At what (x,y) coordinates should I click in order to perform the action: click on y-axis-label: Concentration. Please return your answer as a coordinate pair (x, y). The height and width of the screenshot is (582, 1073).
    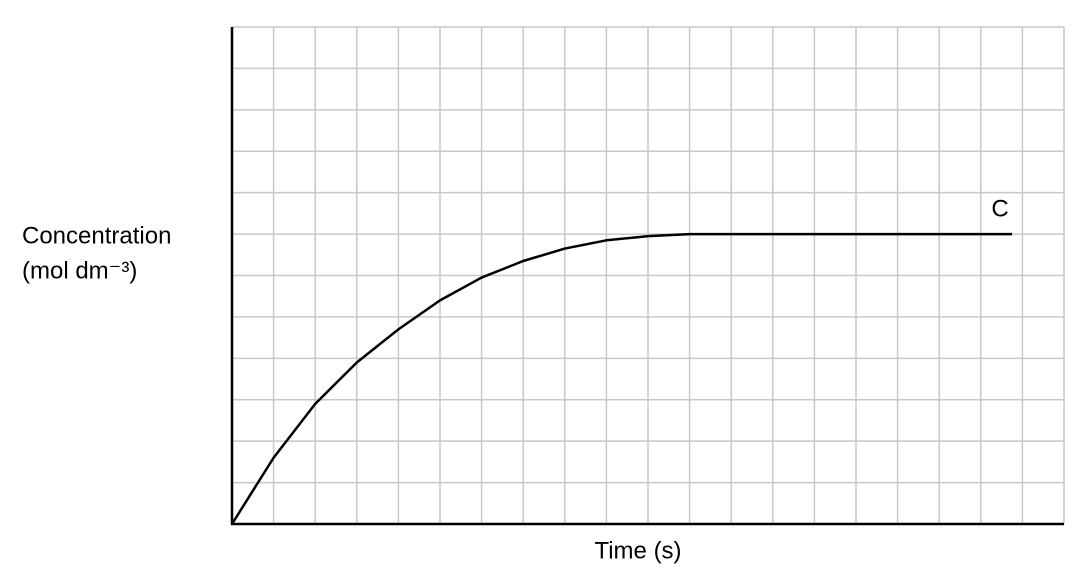
    Looking at the image, I should click on (96, 235).